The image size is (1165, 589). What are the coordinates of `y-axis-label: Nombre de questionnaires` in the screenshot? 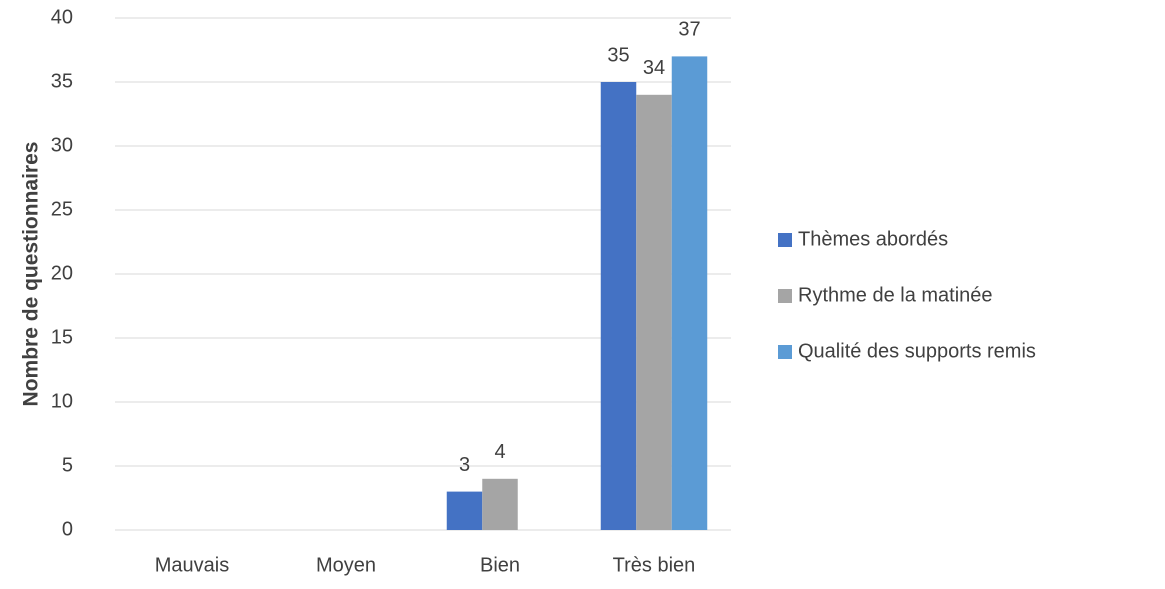 It's located at (31, 274).